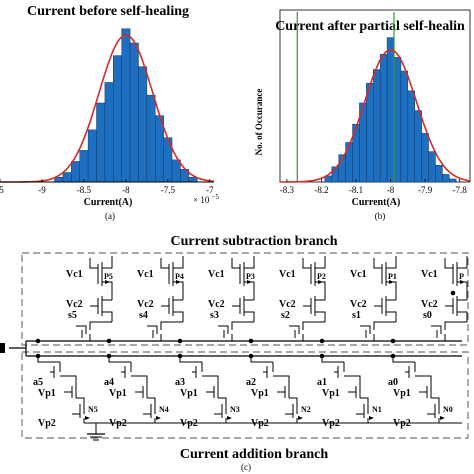 Image resolution: width=474 pixels, height=474 pixels. What do you see at coordinates (306, 409) in the screenshot?
I see `nmos-label: N2` at bounding box center [306, 409].